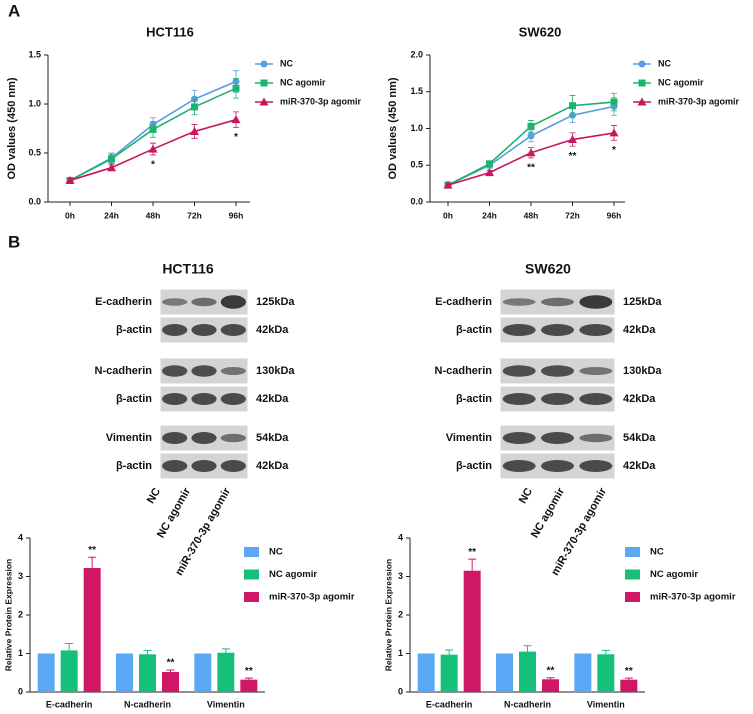 The width and height of the screenshot is (753, 714). I want to click on x-tick-label: N-cadherin, so click(527, 704).